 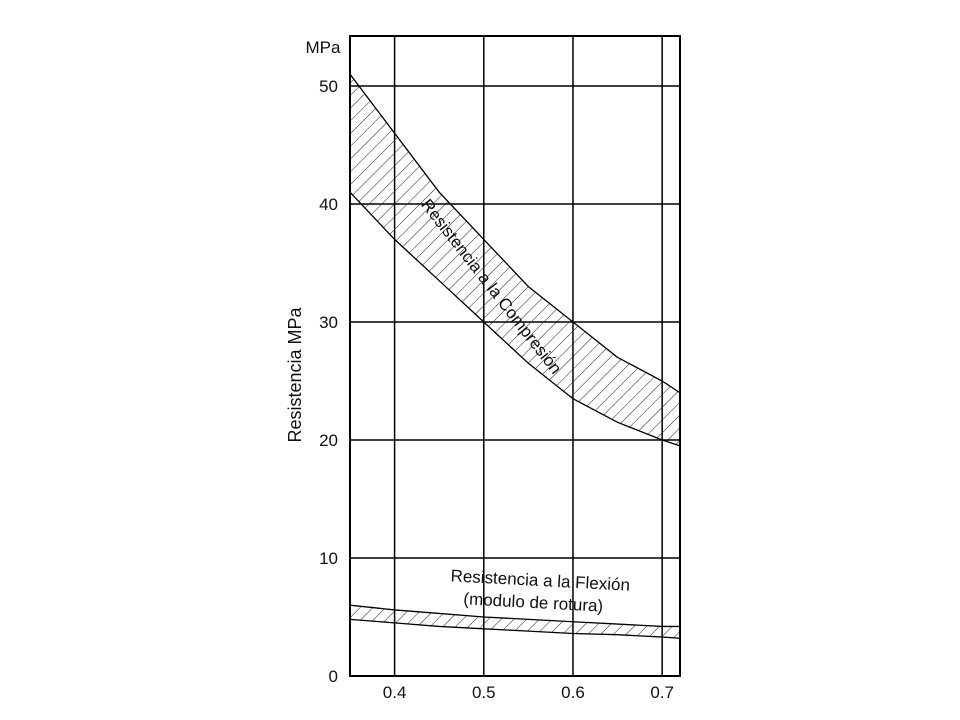 What do you see at coordinates (328, 440) in the screenshot?
I see `y-tick-label: 20` at bounding box center [328, 440].